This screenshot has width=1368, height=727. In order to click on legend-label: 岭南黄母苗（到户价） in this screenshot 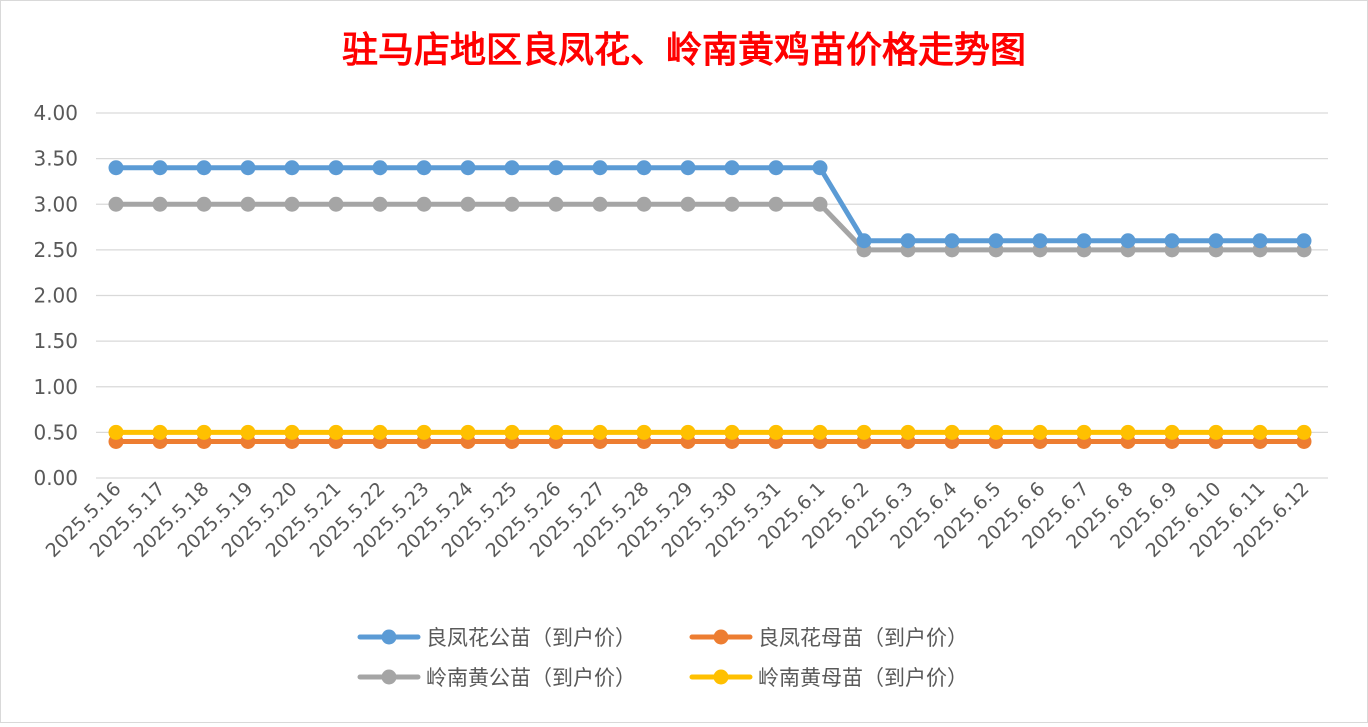, I will do `click(863, 678)`.